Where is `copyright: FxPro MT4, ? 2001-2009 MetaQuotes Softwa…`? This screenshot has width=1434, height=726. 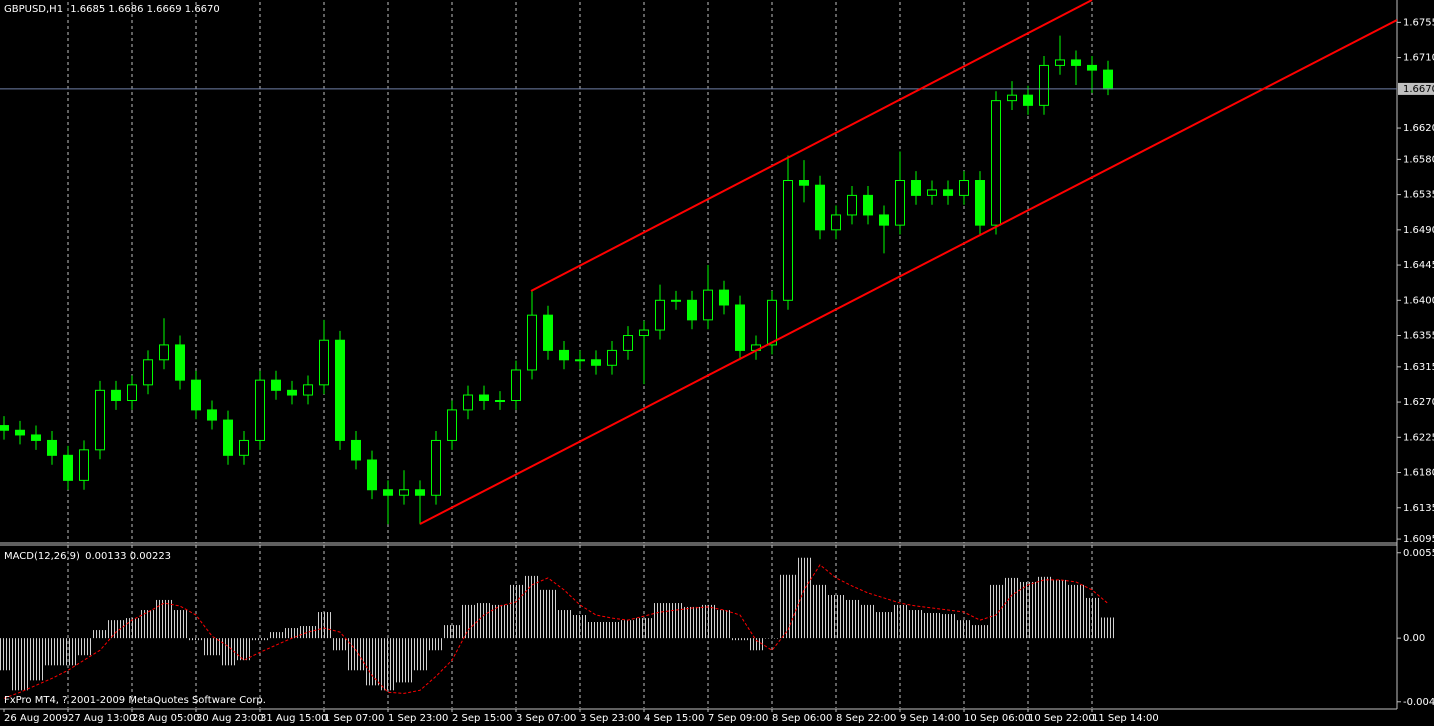 copyright: FxPro MT4, ? 2001-2009 MetaQuotes Softwa… is located at coordinates (135, 700).